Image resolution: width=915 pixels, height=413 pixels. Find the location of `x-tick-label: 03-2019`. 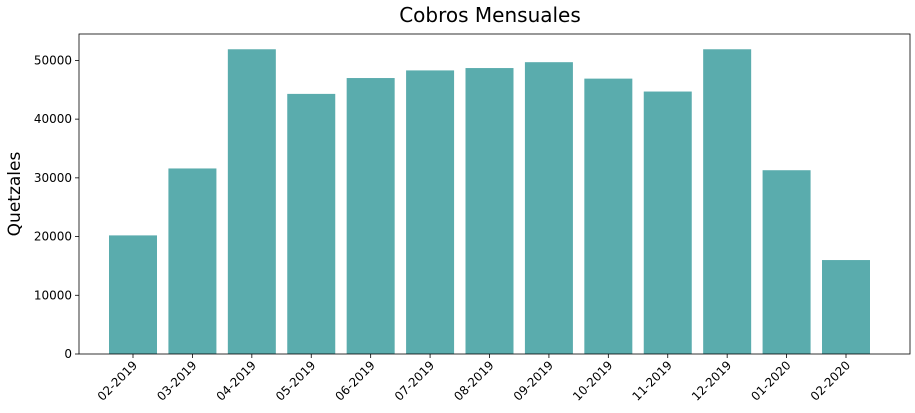

x-tick-label: 03-2019 is located at coordinates (176, 380).